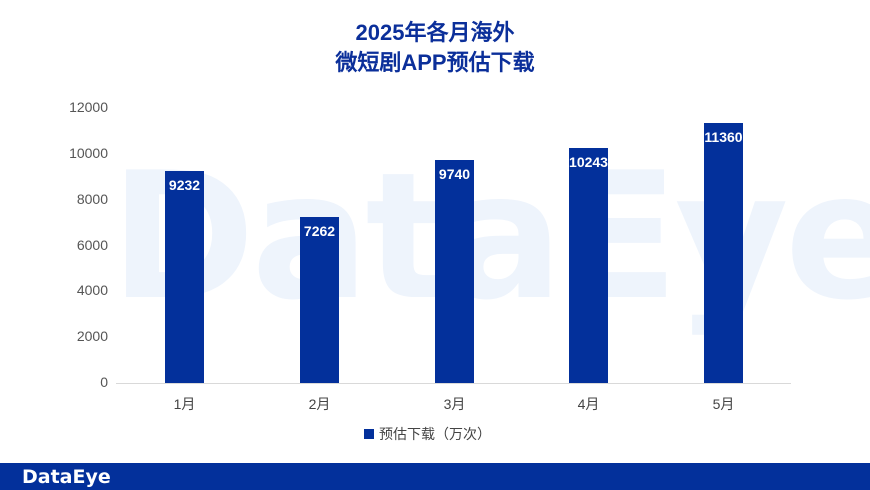  Describe the element at coordinates (435, 32) in the screenshot. I see `chart-title-line-1: 2025年各月海外` at that location.